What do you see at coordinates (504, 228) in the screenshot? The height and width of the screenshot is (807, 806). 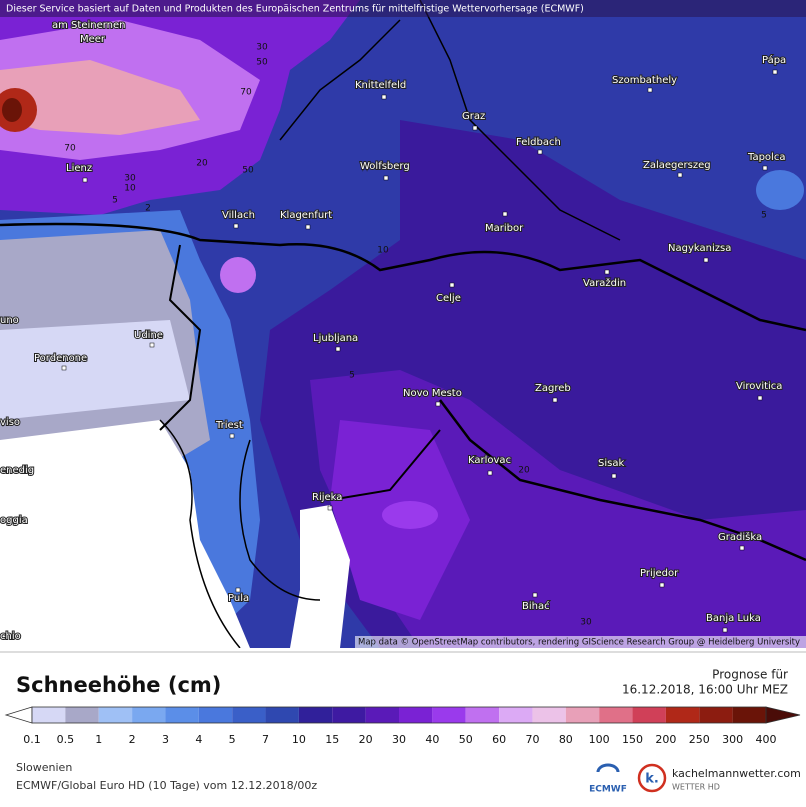 I see `city-label: Maribor` at bounding box center [504, 228].